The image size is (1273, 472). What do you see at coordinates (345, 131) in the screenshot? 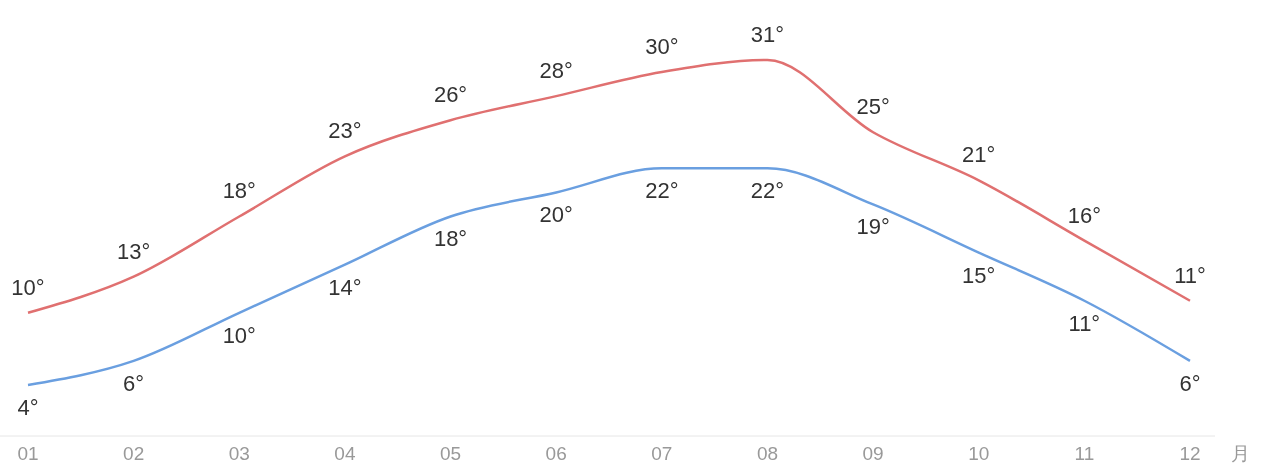
I see `data-label: 23°` at bounding box center [345, 131].